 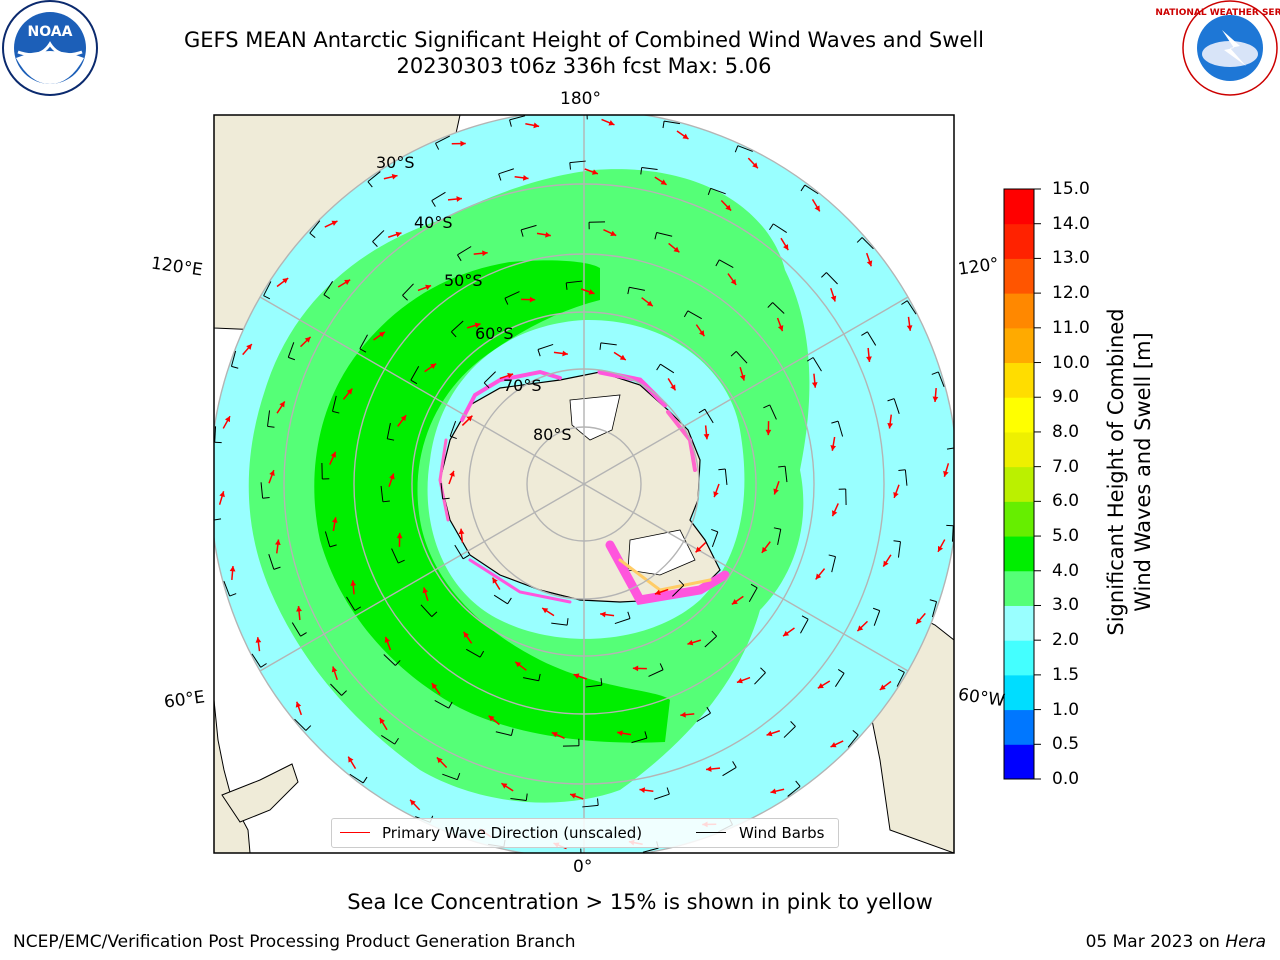 What do you see at coordinates (1071, 258) in the screenshot?
I see `colorbar-tick-label: 13.0` at bounding box center [1071, 258].